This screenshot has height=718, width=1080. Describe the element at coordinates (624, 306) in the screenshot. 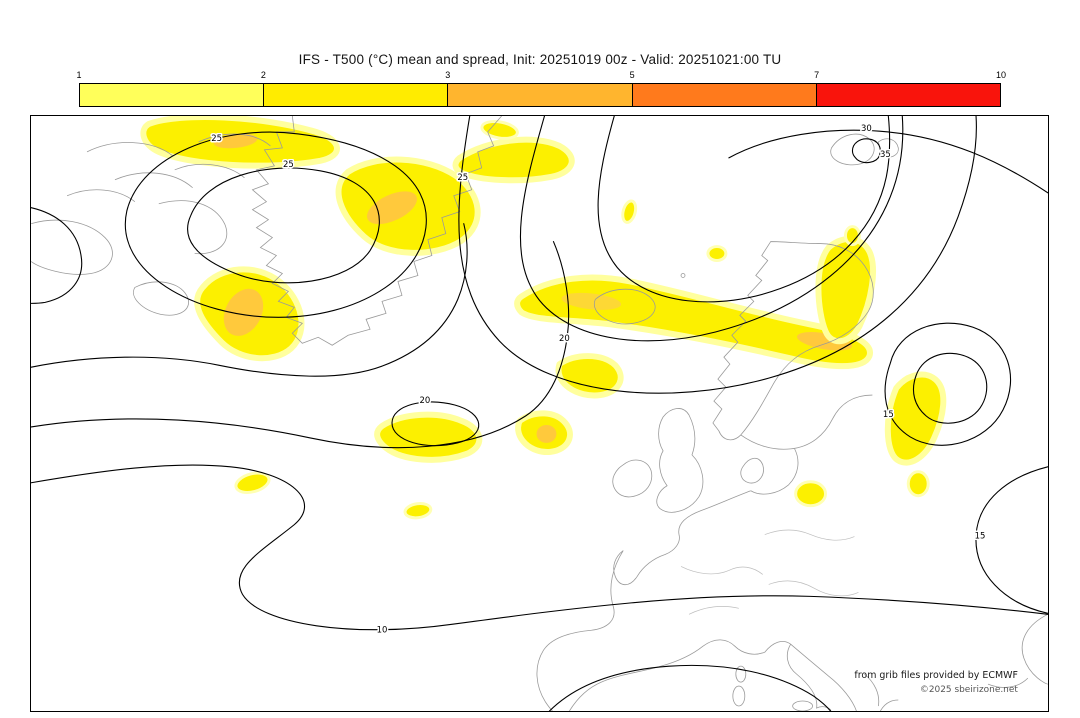

I see `coastline-iceland` at that location.